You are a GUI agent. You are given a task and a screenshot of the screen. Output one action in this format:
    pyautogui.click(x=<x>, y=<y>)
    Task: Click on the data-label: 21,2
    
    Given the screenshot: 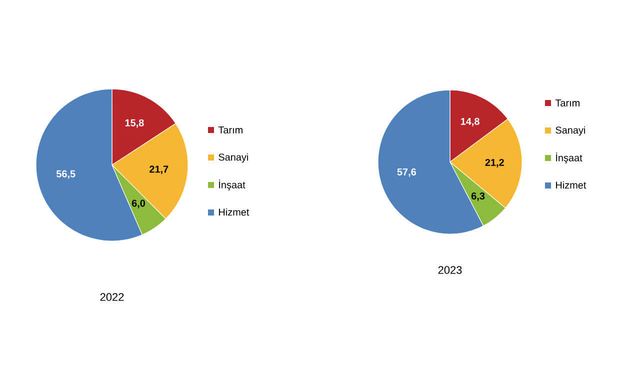 What is the action you would take?
    pyautogui.click(x=494, y=163)
    